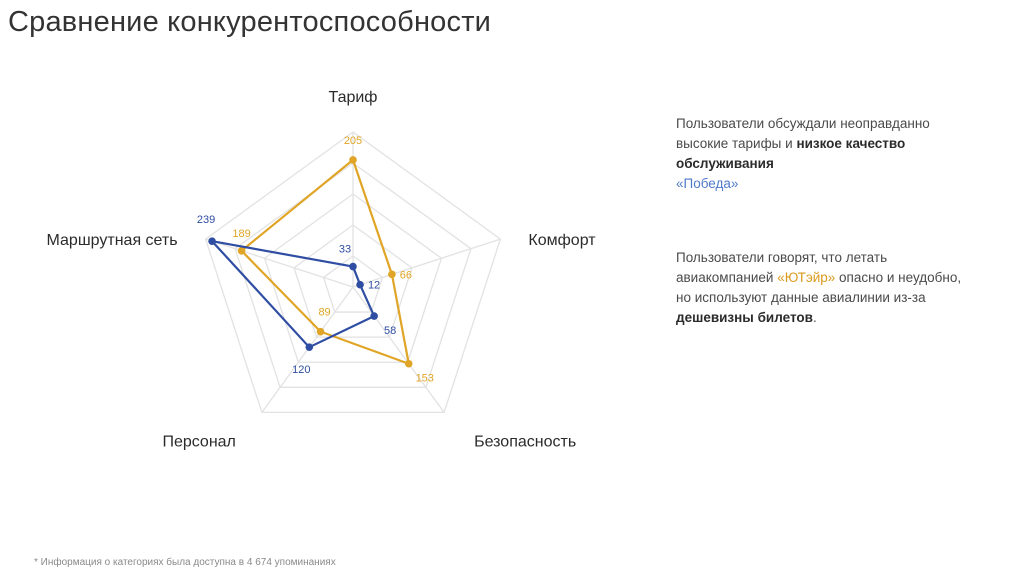 This screenshot has width=1024, height=574. What do you see at coordinates (353, 141) in the screenshot?
I see `data-label: 205` at bounding box center [353, 141].